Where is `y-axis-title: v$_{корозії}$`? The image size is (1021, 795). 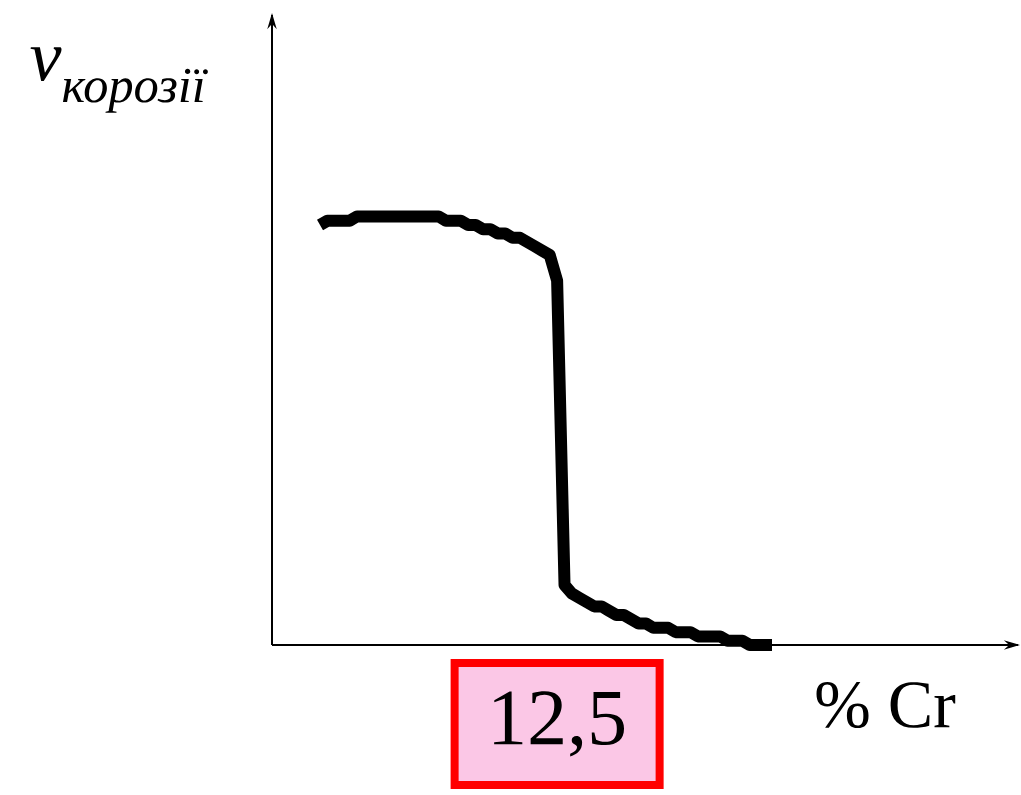 y-axis-title: v$_{корозії}$ is located at coordinates (119, 80).